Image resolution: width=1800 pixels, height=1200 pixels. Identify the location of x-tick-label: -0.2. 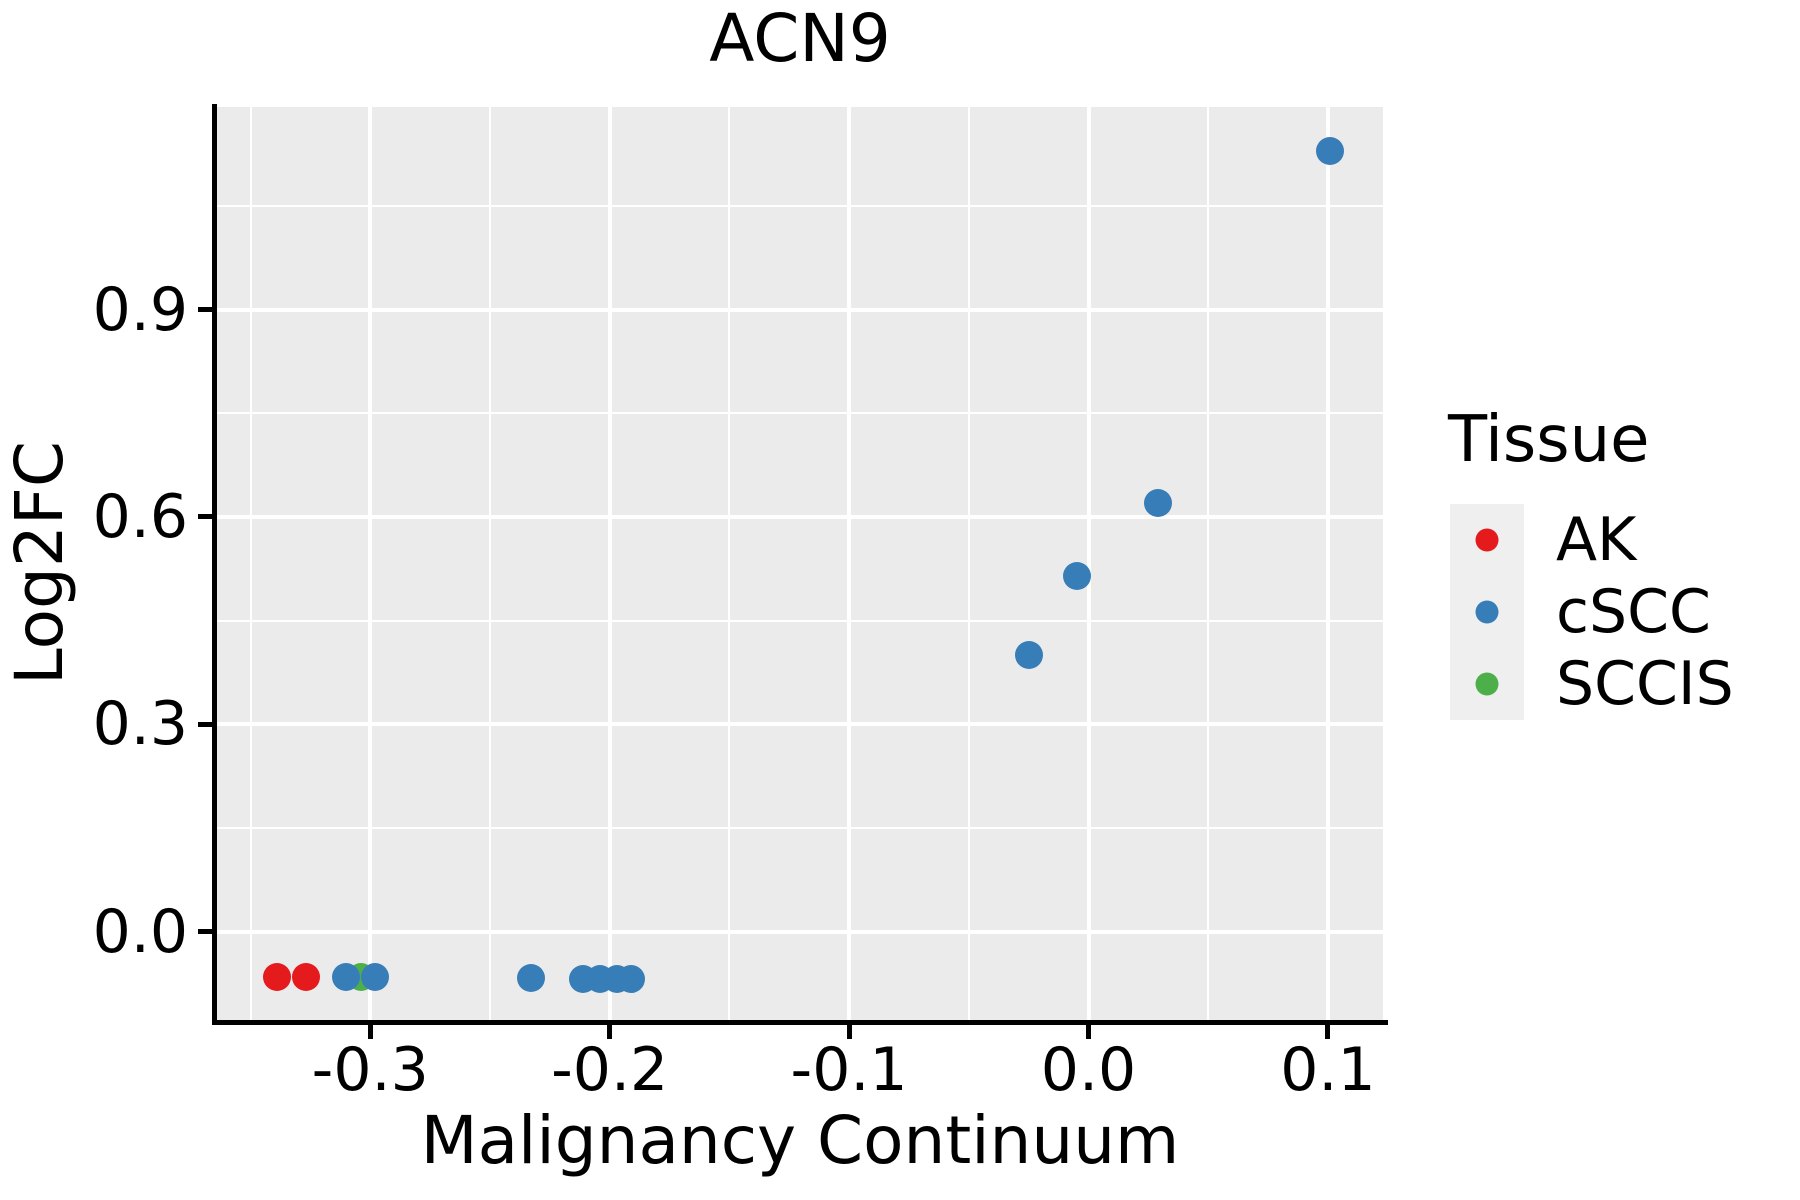
(610, 1070).